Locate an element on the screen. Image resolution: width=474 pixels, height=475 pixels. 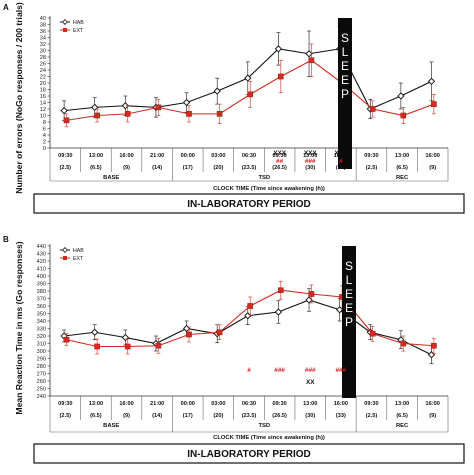
y-tick-label: 430 is located at coordinates (41, 255).